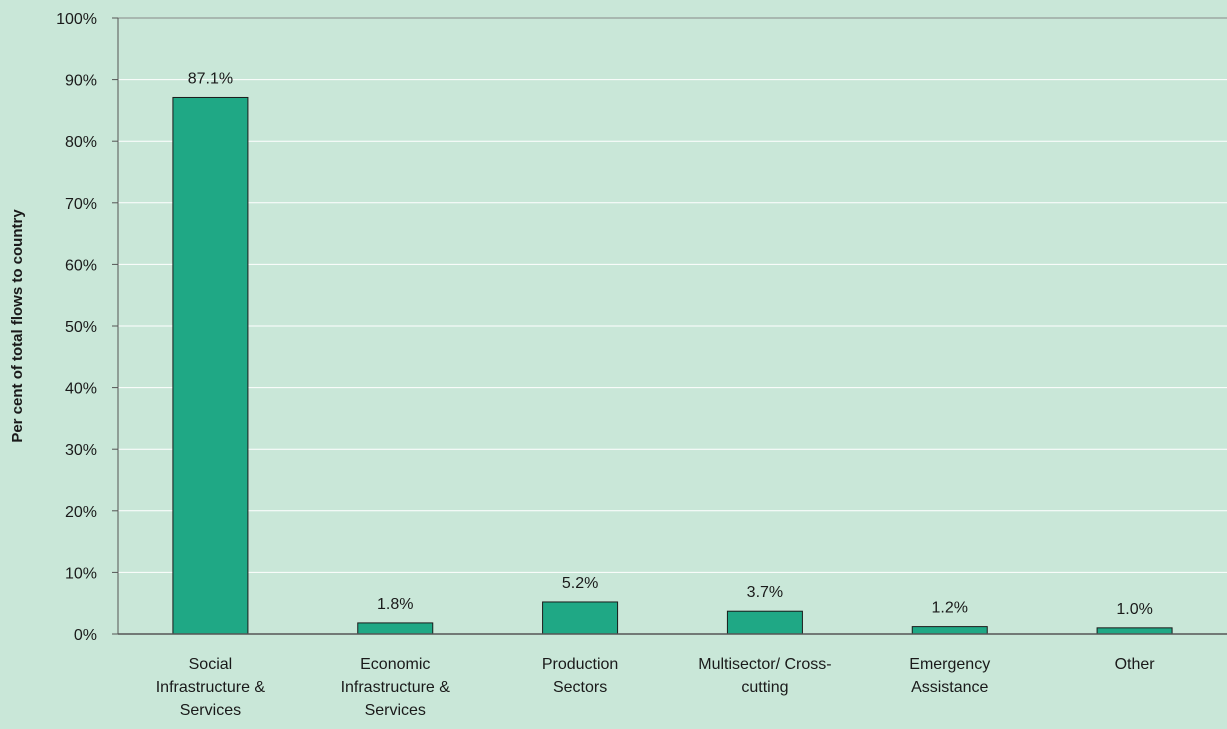 This screenshot has height=729, width=1227. Describe the element at coordinates (949, 687) in the screenshot. I see `x-category-label: Assistance` at that location.